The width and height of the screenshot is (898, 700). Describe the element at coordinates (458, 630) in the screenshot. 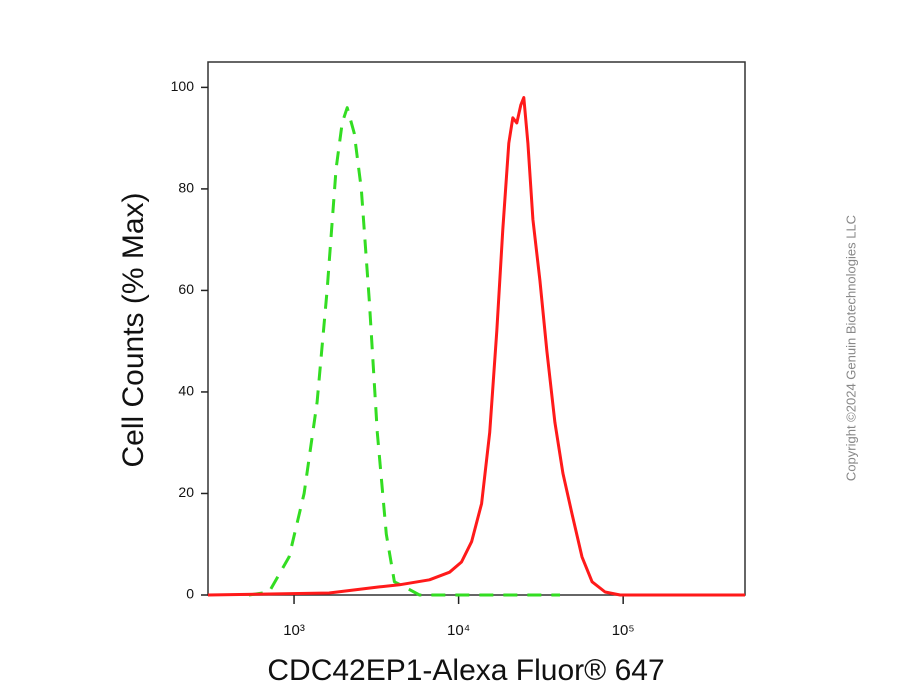

I see `x-tick-label: 10⁴` at that location.